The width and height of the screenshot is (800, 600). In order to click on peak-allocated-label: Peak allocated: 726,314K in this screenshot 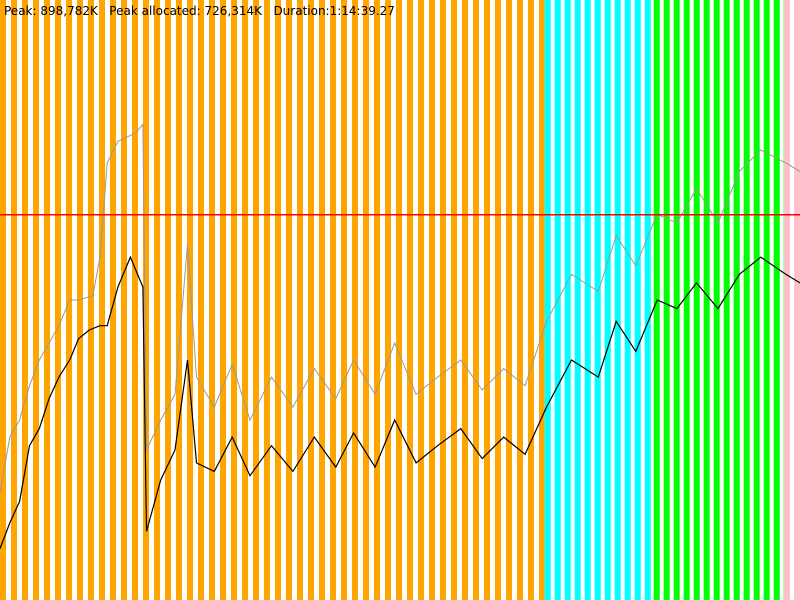, I will do `click(185, 11)`.